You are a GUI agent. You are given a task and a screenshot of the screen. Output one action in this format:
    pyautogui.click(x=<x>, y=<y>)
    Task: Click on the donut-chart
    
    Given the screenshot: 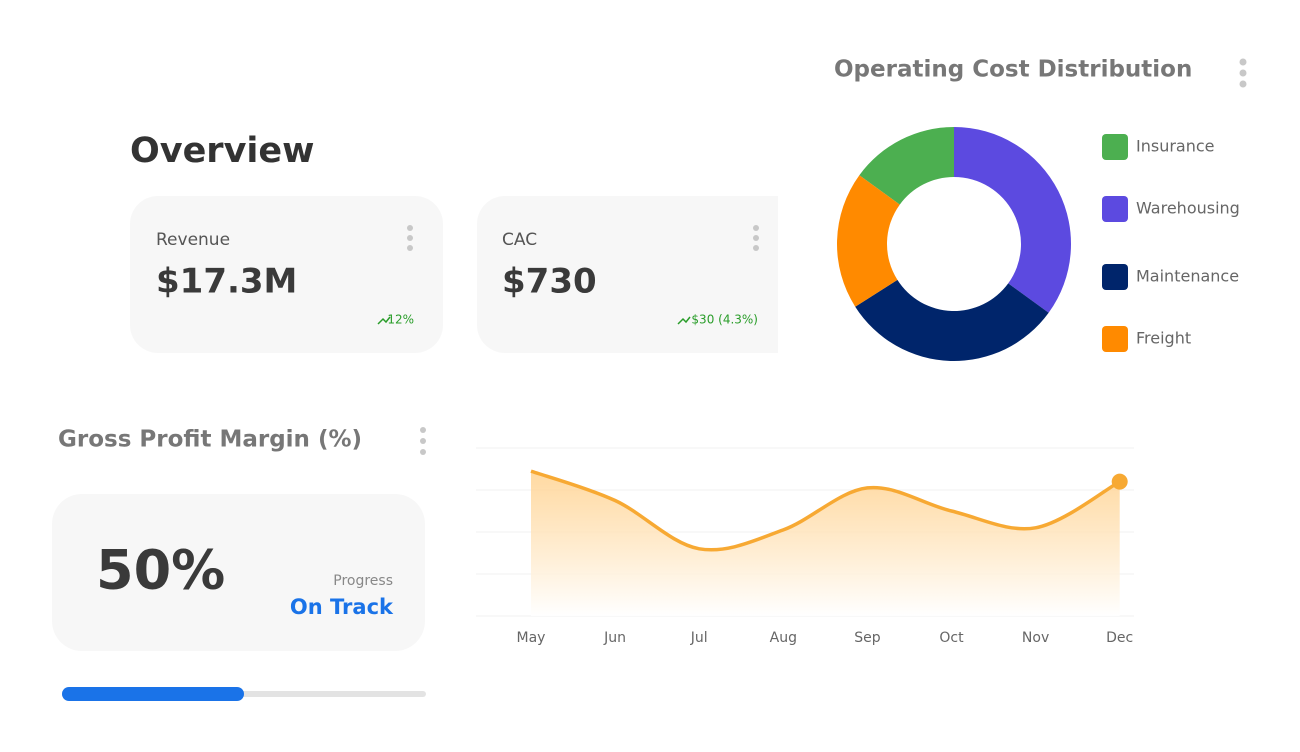 What is the action you would take?
    pyautogui.click(x=954, y=244)
    